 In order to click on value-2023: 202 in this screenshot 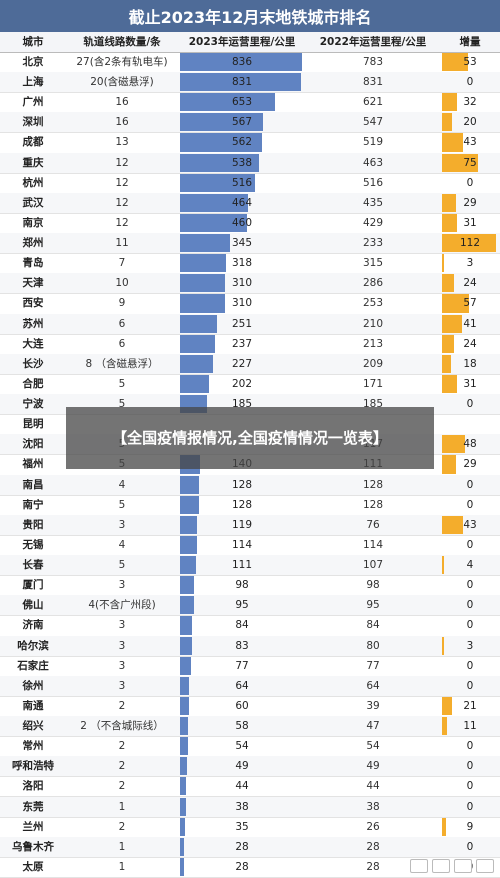, I will do `click(242, 383)`.